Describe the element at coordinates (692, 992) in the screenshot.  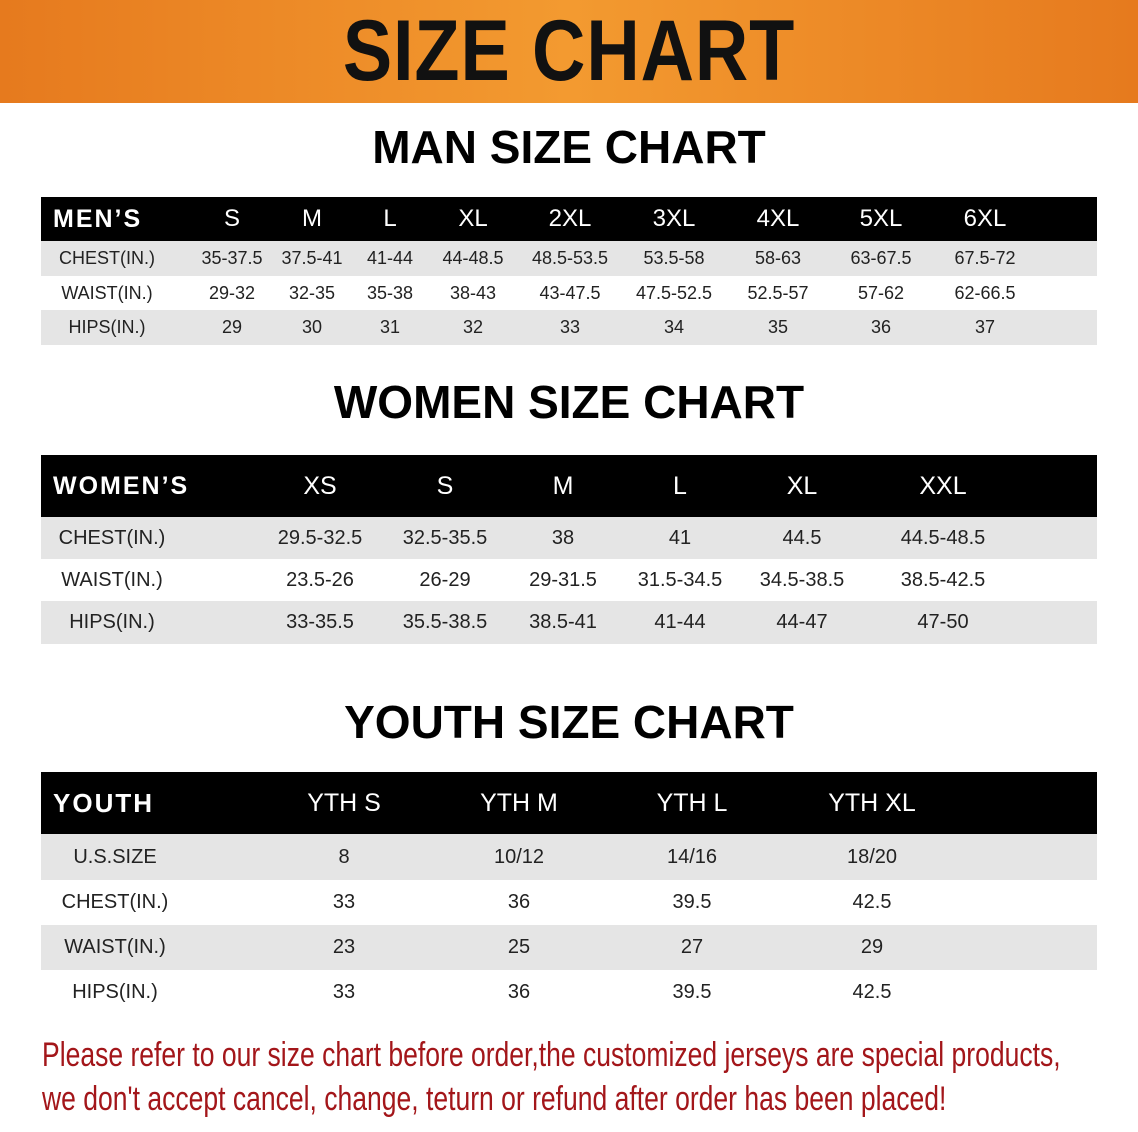
I see `measurement-cell: 39.5` at that location.